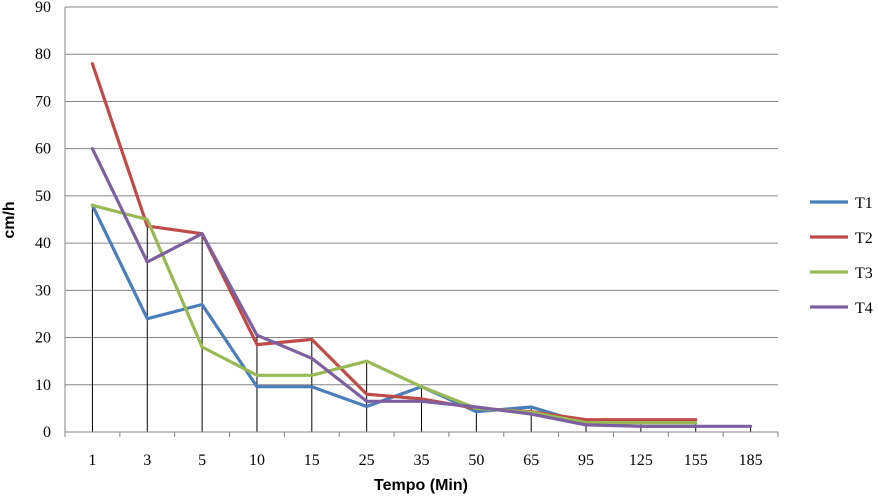 The height and width of the screenshot is (499, 879). Describe the element at coordinates (422, 460) in the screenshot. I see `x-tick-label: 35` at that location.